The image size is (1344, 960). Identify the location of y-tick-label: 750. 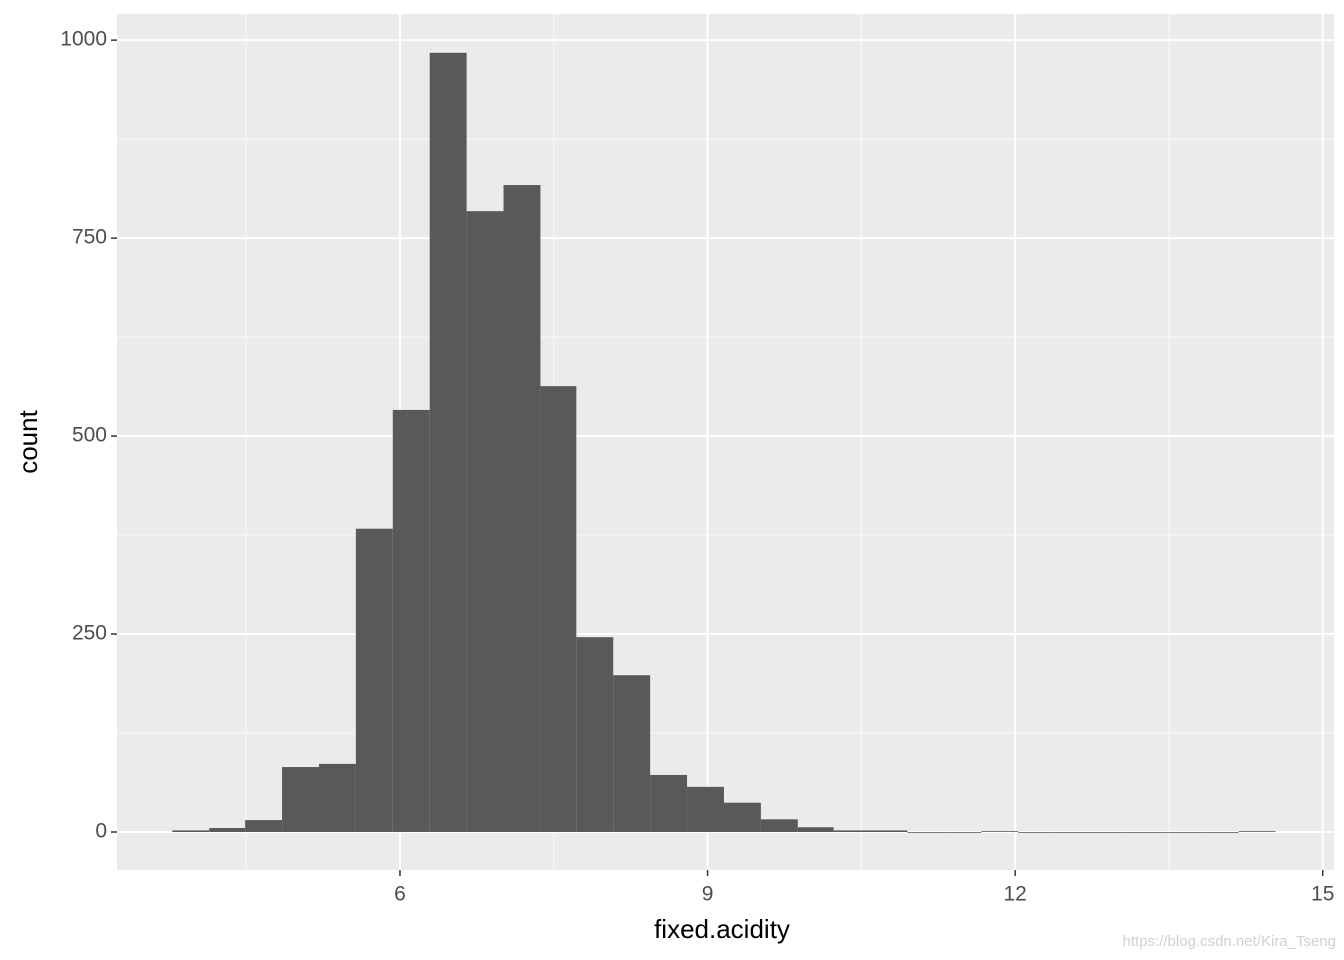
(89, 237).